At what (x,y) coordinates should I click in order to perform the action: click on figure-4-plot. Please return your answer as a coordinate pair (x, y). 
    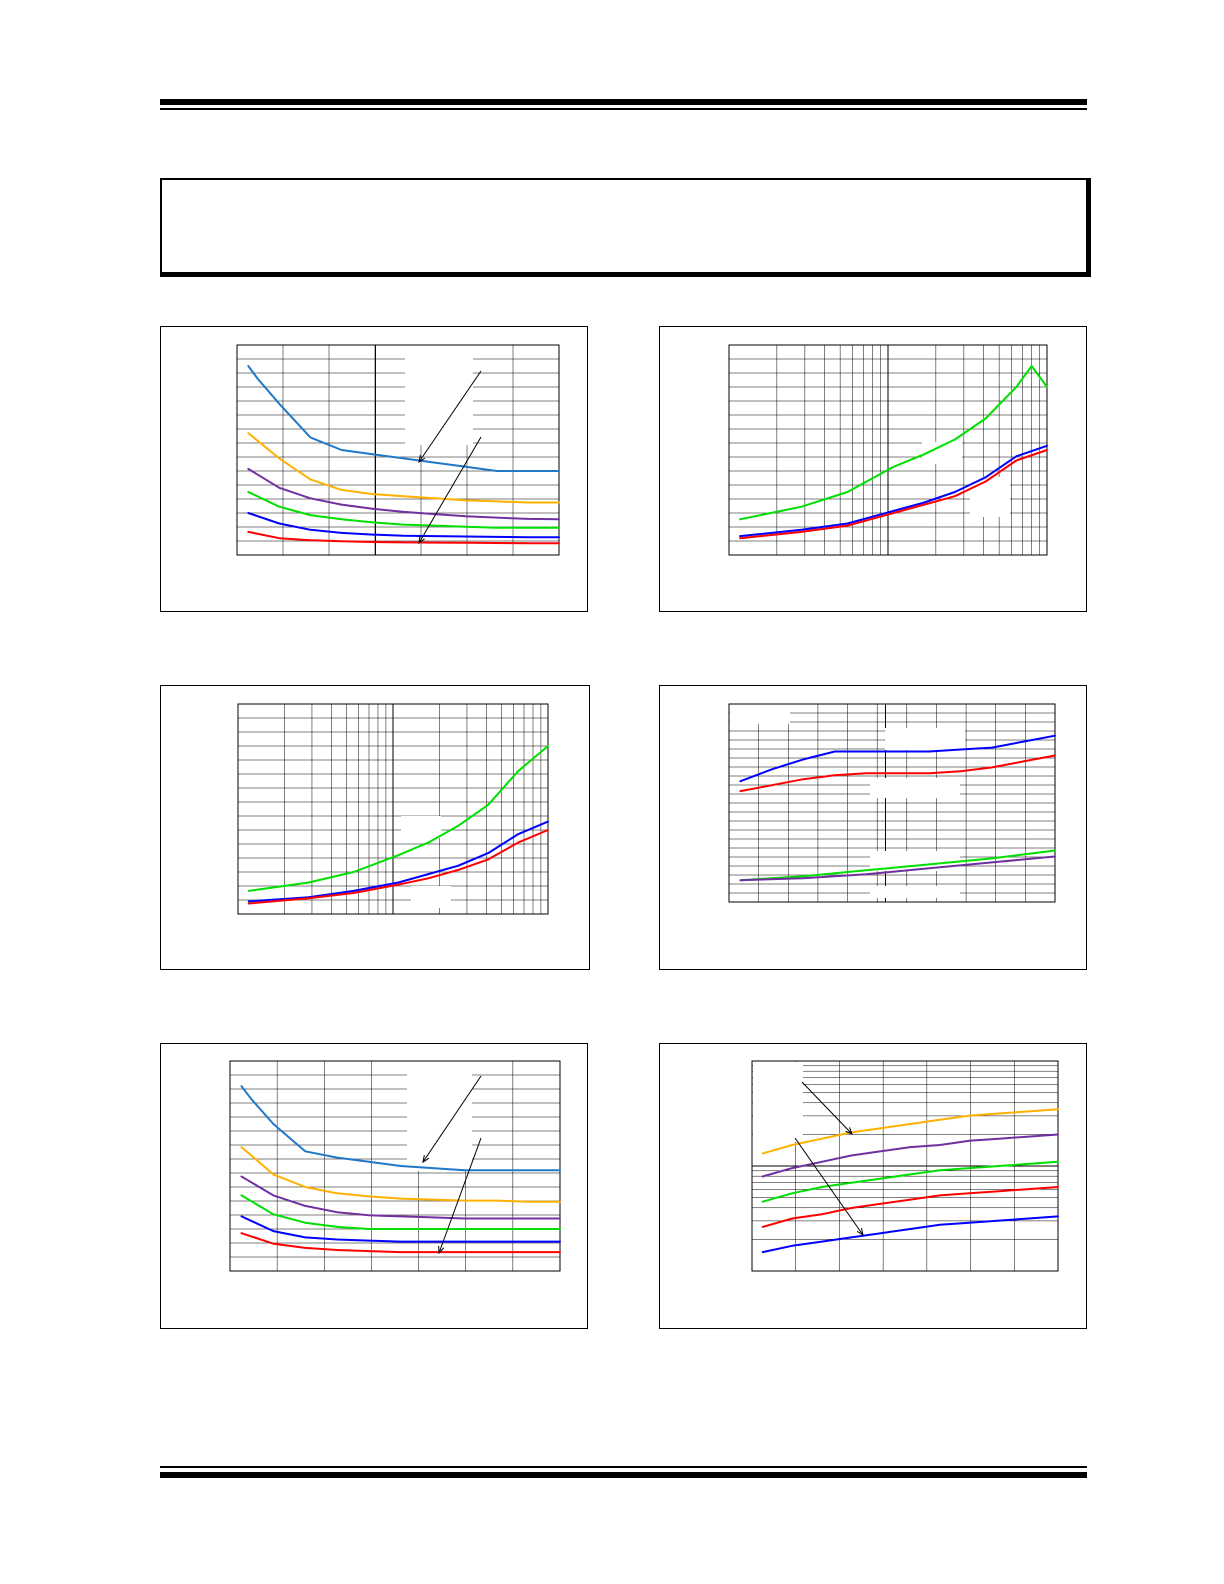
    Looking at the image, I should click on (892, 803).